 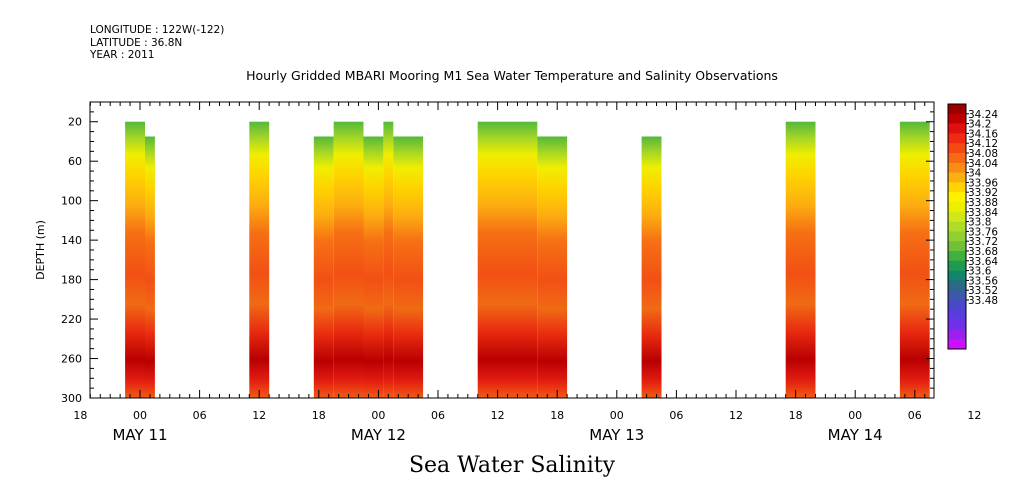 I want to click on x-day-label: MAY 14, so click(x=855, y=435).